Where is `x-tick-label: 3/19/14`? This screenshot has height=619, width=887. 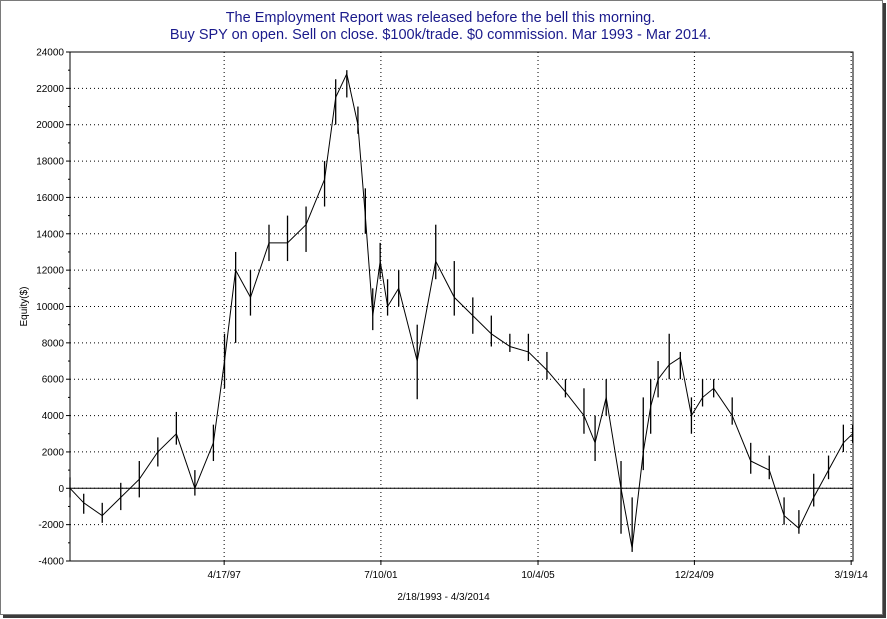 x-tick-label: 3/19/14 is located at coordinates (851, 575).